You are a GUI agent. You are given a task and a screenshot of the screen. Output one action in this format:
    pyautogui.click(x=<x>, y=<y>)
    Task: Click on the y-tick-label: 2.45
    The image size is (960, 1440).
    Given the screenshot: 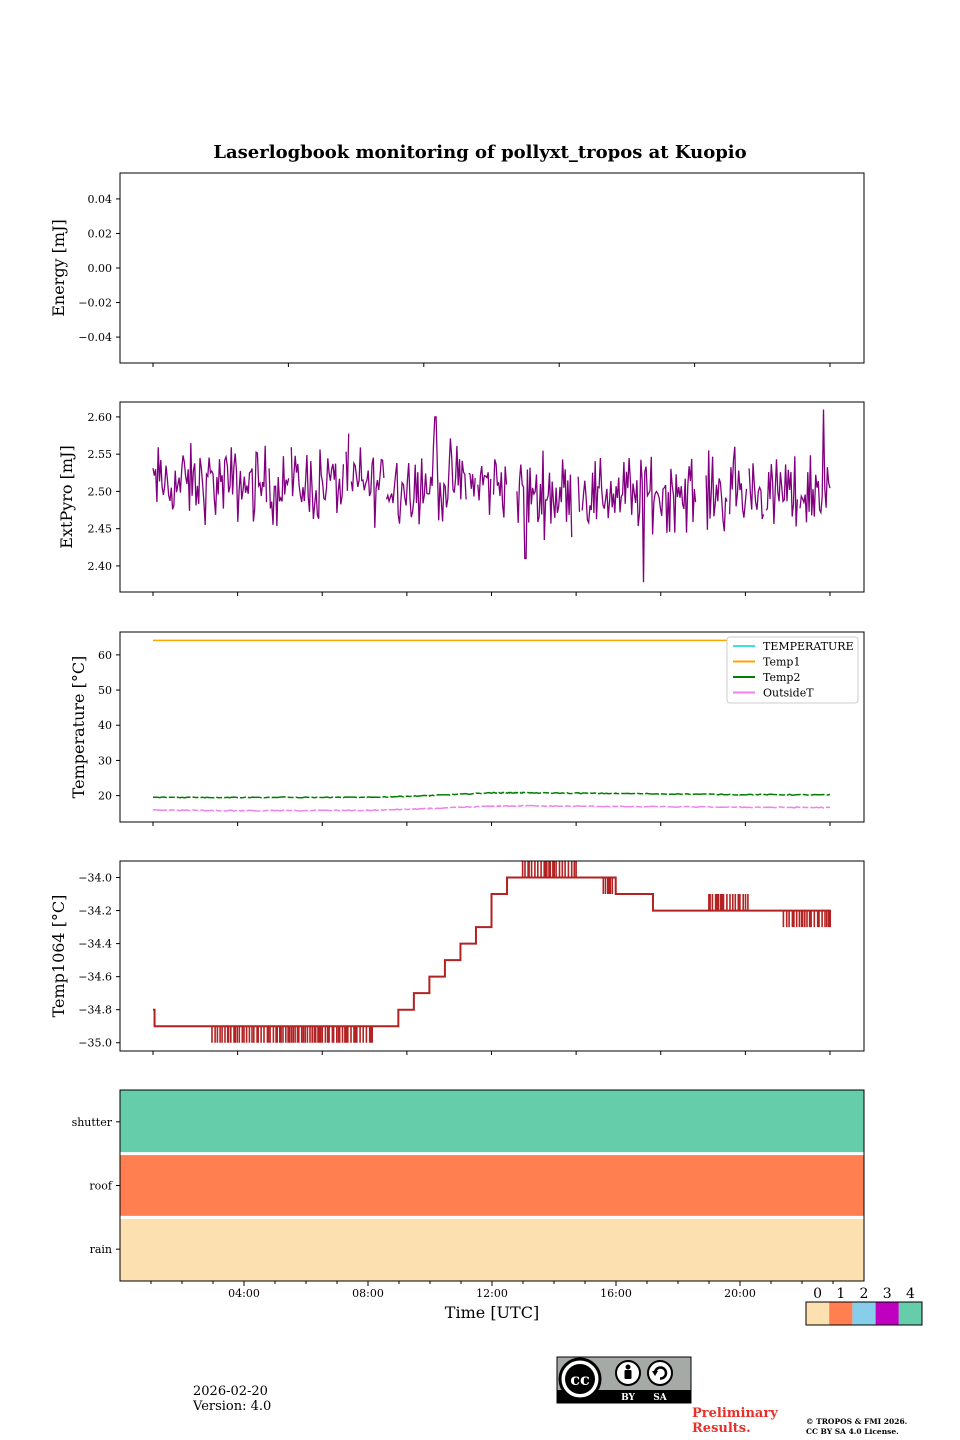 What is the action you would take?
    pyautogui.click(x=100, y=529)
    